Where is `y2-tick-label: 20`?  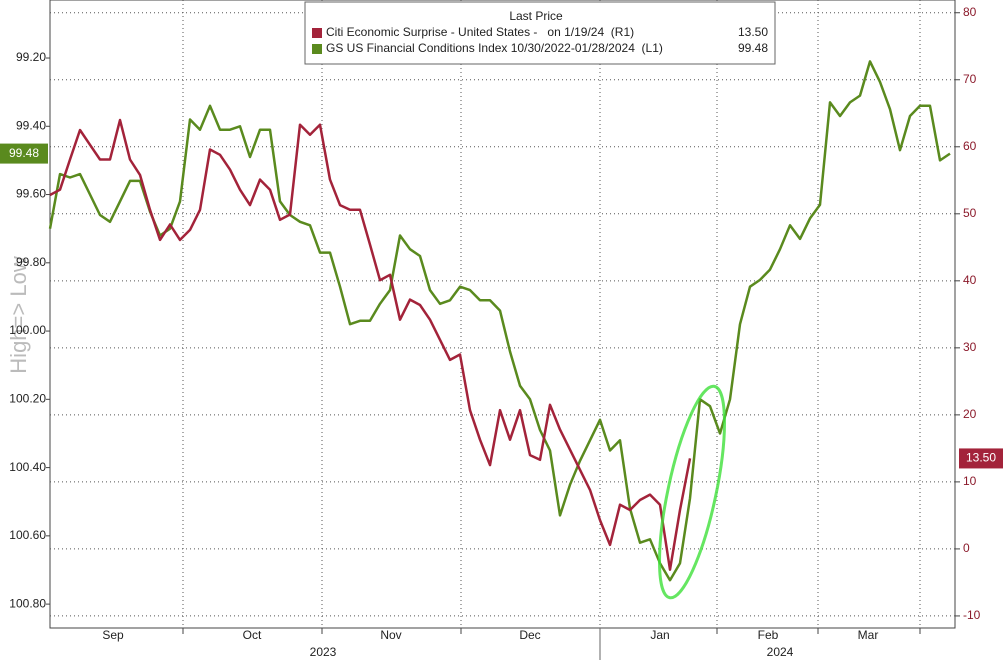 y2-tick-label: 20 is located at coordinates (970, 414).